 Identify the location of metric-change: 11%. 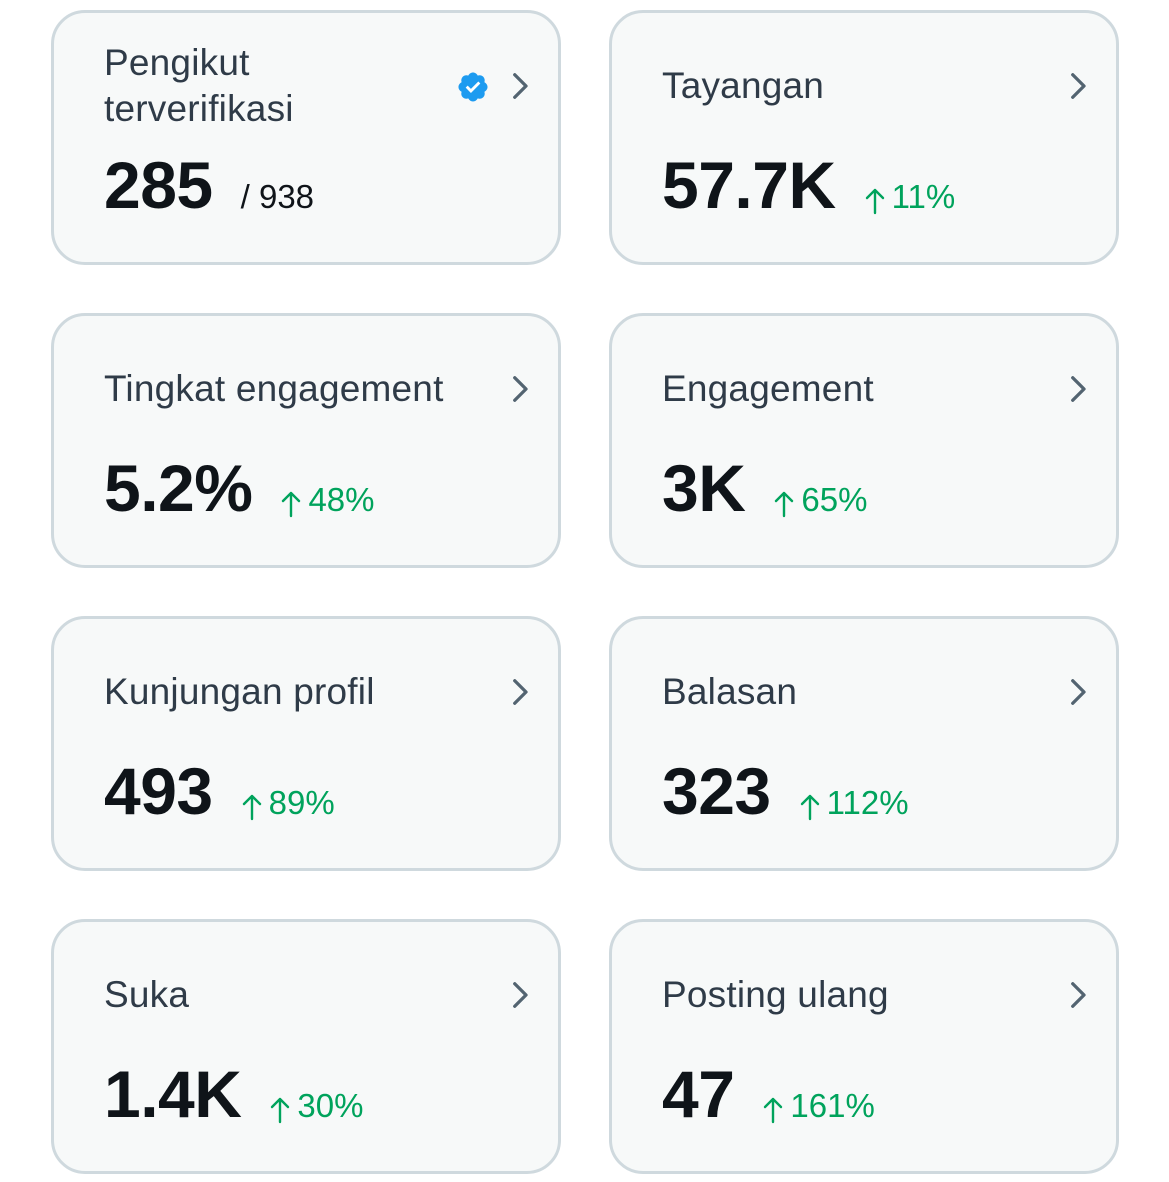
(910, 197).